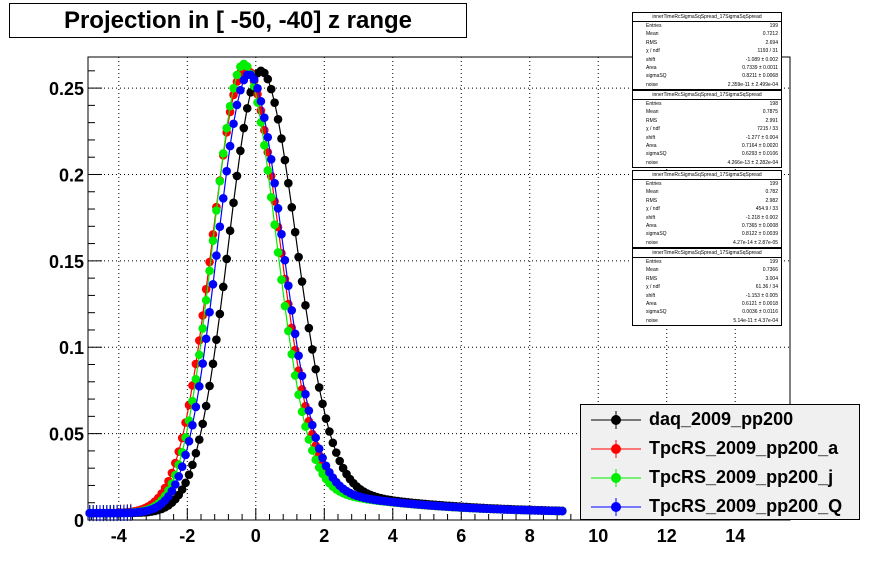  What do you see at coordinates (720, 506) in the screenshot?
I see `legend-item-tpcrs-q: TpcRS_2009_pp200_Q` at bounding box center [720, 506].